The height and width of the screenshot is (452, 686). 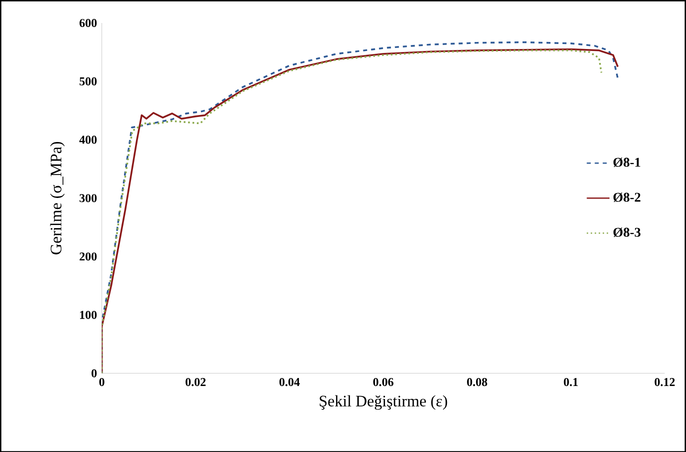 What do you see at coordinates (88, 198) in the screenshot?
I see `y-tick-label: 300` at bounding box center [88, 198].